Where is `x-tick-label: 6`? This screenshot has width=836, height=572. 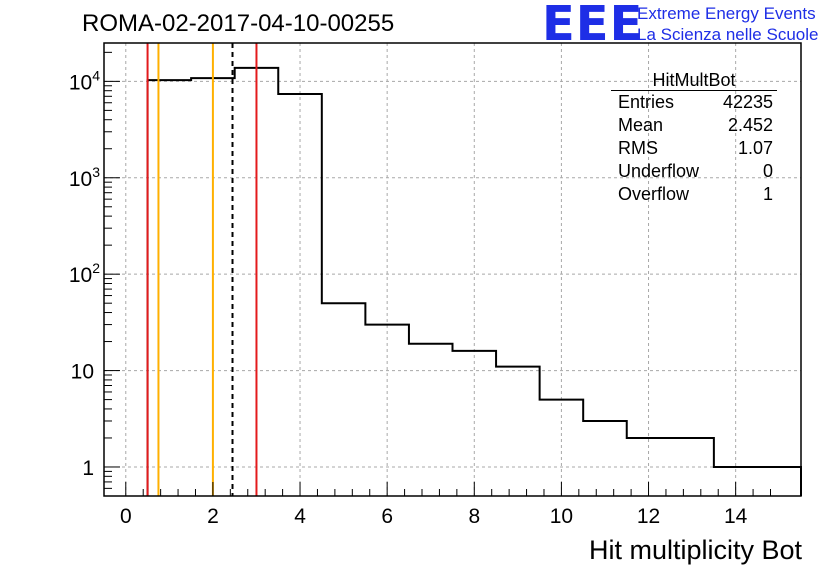
x-tick-label: 6 is located at coordinates (387, 516).